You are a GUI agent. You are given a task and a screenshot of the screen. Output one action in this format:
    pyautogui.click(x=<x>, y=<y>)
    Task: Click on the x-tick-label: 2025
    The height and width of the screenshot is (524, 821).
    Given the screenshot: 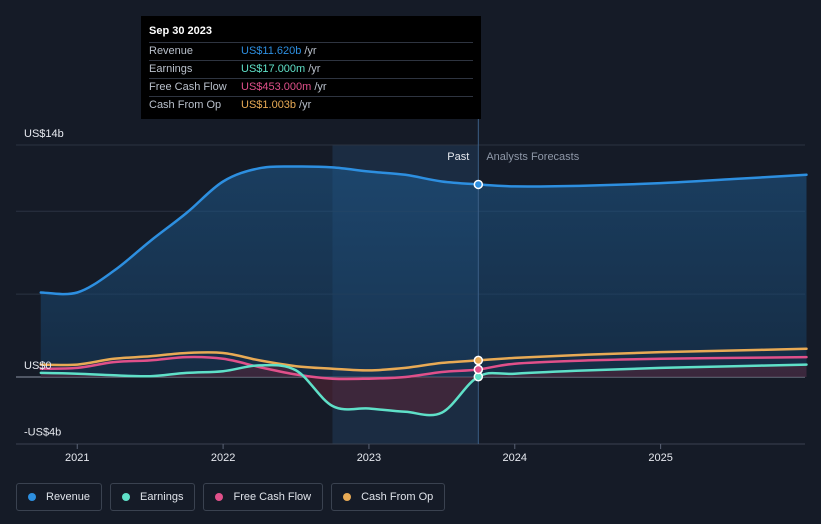 What is the action you would take?
    pyautogui.click(x=660, y=458)
    